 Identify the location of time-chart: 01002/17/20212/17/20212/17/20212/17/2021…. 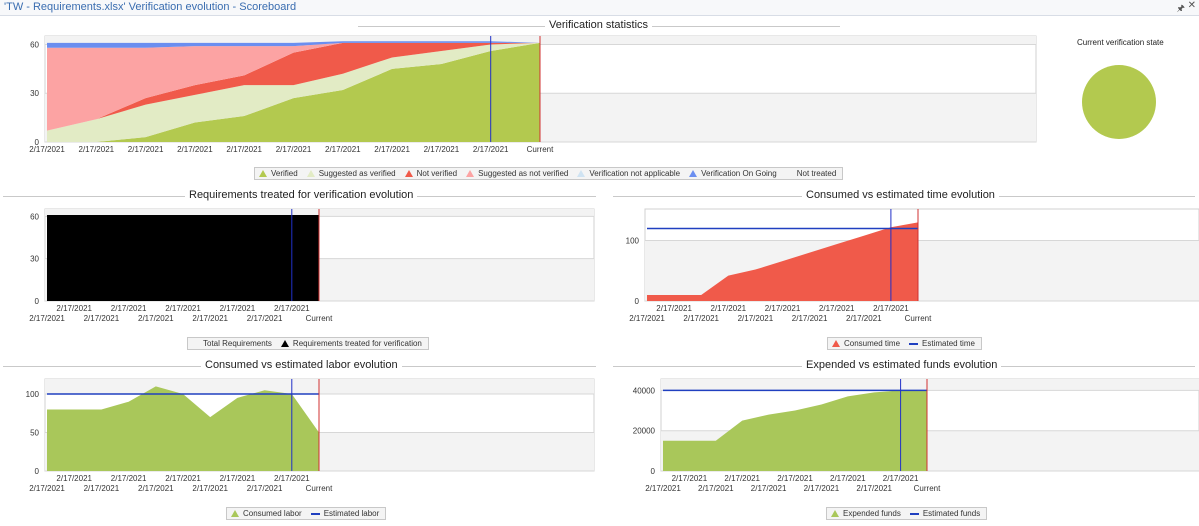
(912, 265).